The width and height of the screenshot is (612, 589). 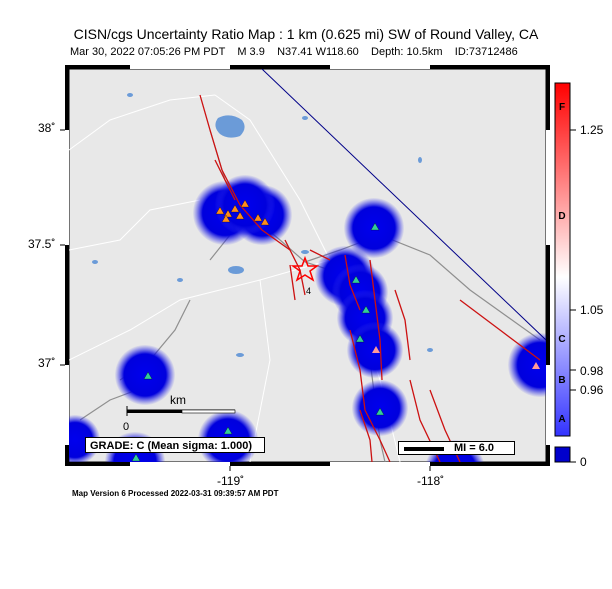 I want to click on colorbar-label-1-25: 1.25, so click(x=592, y=130).